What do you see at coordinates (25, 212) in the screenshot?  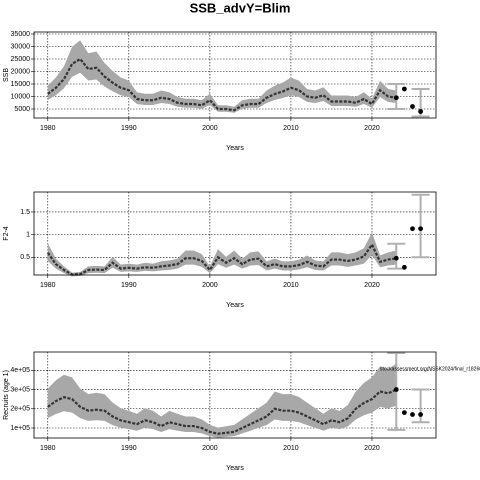 I see `y-tick-label: 1.5` at bounding box center [25, 212].